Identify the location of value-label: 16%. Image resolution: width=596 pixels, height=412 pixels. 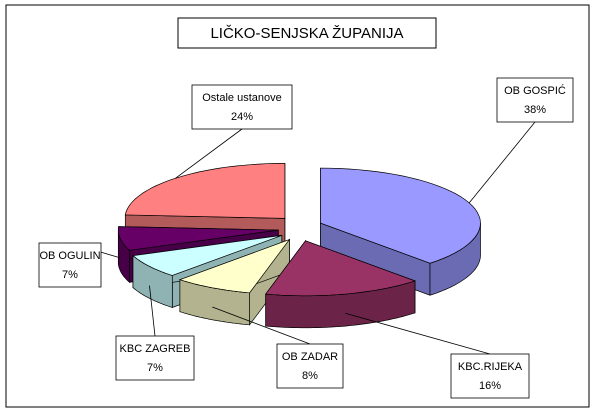
(490, 386).